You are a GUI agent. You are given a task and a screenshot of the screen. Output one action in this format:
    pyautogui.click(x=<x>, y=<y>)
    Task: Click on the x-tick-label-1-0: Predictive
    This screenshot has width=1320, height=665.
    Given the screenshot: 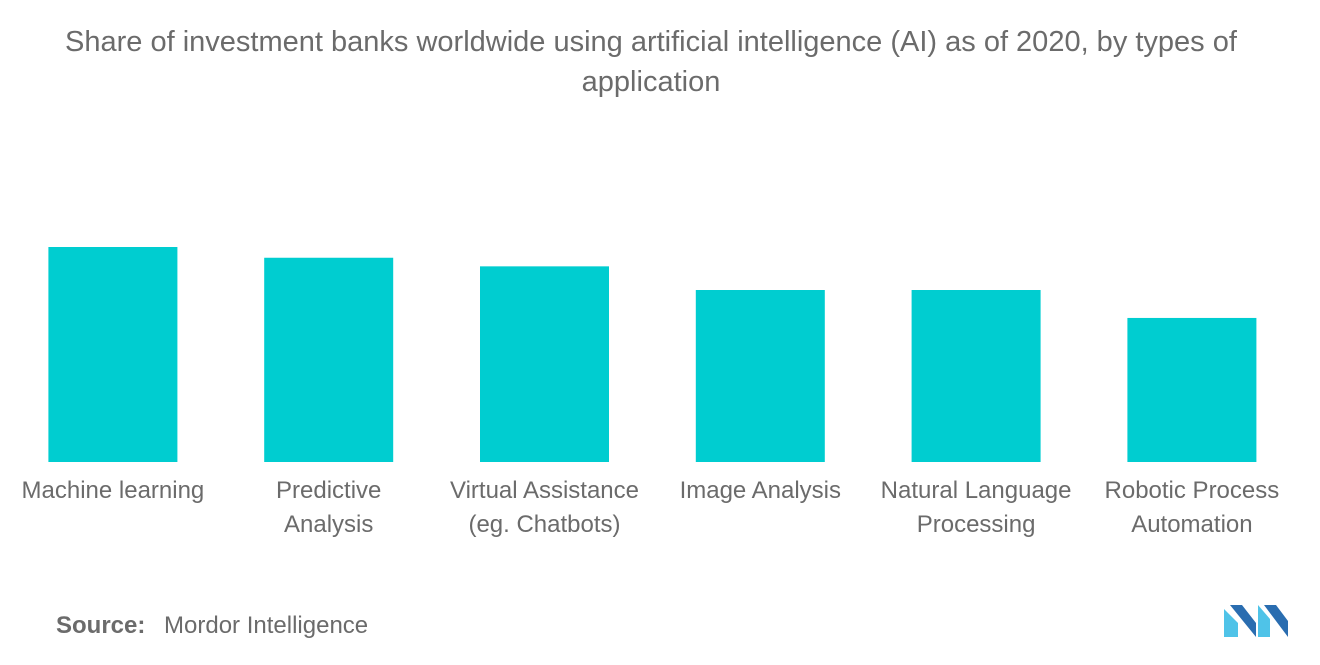 What is the action you would take?
    pyautogui.click(x=328, y=490)
    